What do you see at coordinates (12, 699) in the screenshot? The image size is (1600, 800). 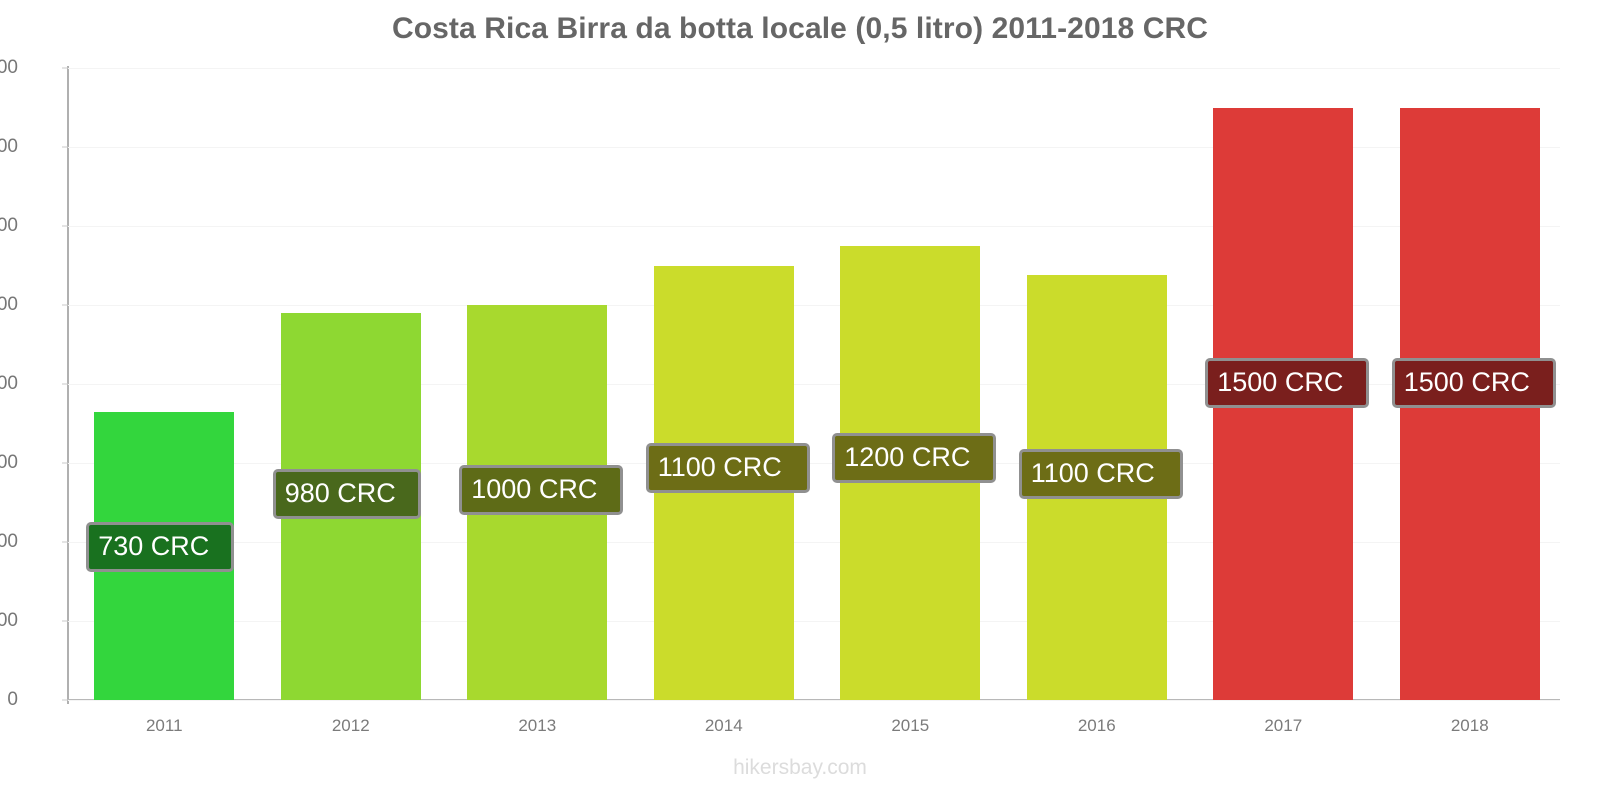 I see `y-axis-tick-label: 0` at bounding box center [12, 699].